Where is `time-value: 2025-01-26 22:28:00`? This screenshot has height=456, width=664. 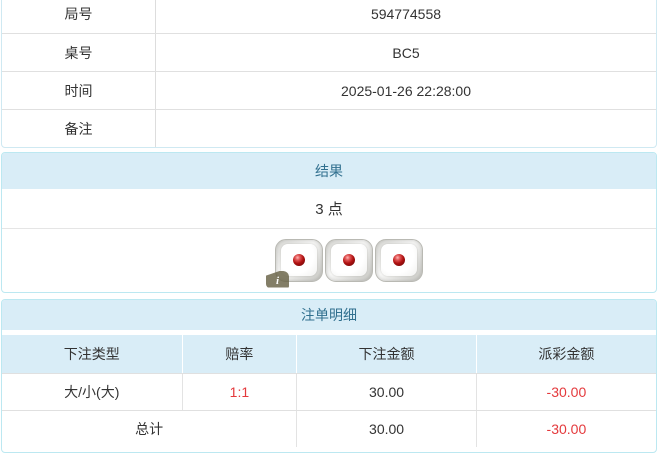
time-value: 2025-01-26 22:28:00 is located at coordinates (406, 90).